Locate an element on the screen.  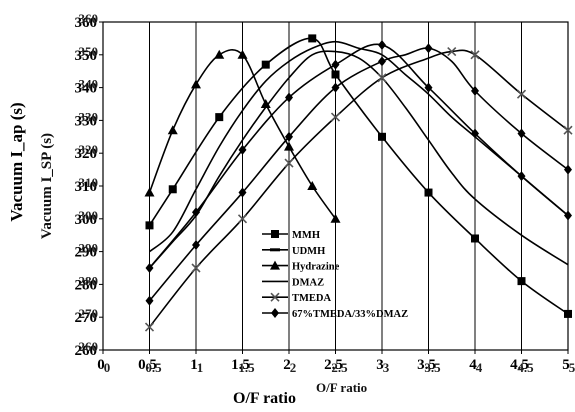
y-tick-label-4: 300 is located at coordinates (86, 220).